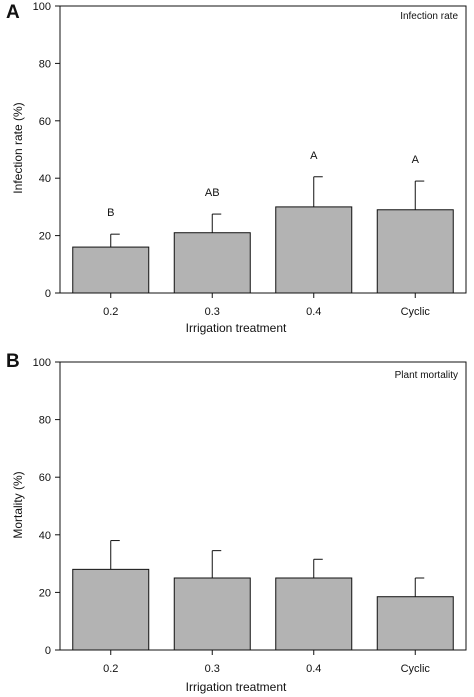 This screenshot has height=697, width=474. What do you see at coordinates (45, 64) in the screenshot?
I see `panel-a-y-tick-label: 80` at bounding box center [45, 64].